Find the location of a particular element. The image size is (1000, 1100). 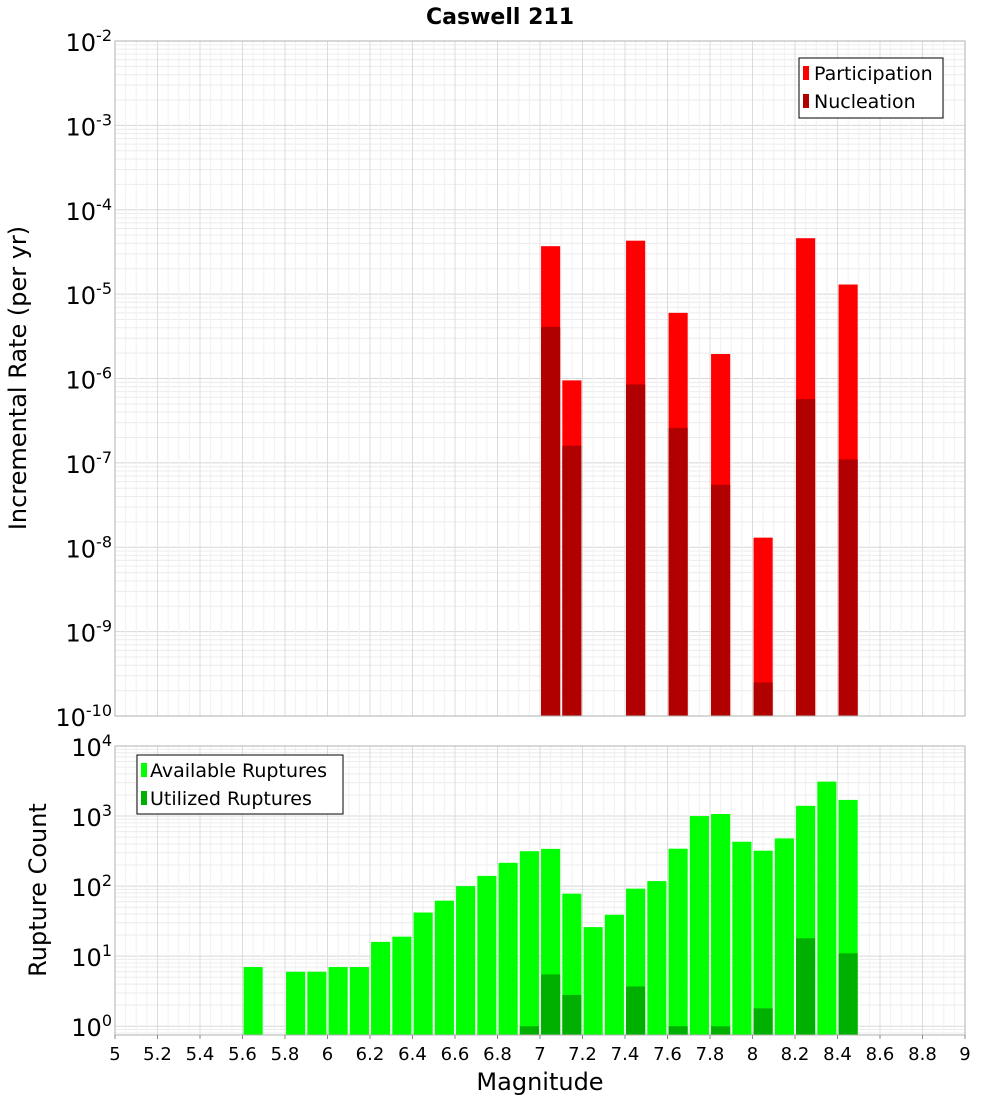

top-legend-box is located at coordinates (871, 88).